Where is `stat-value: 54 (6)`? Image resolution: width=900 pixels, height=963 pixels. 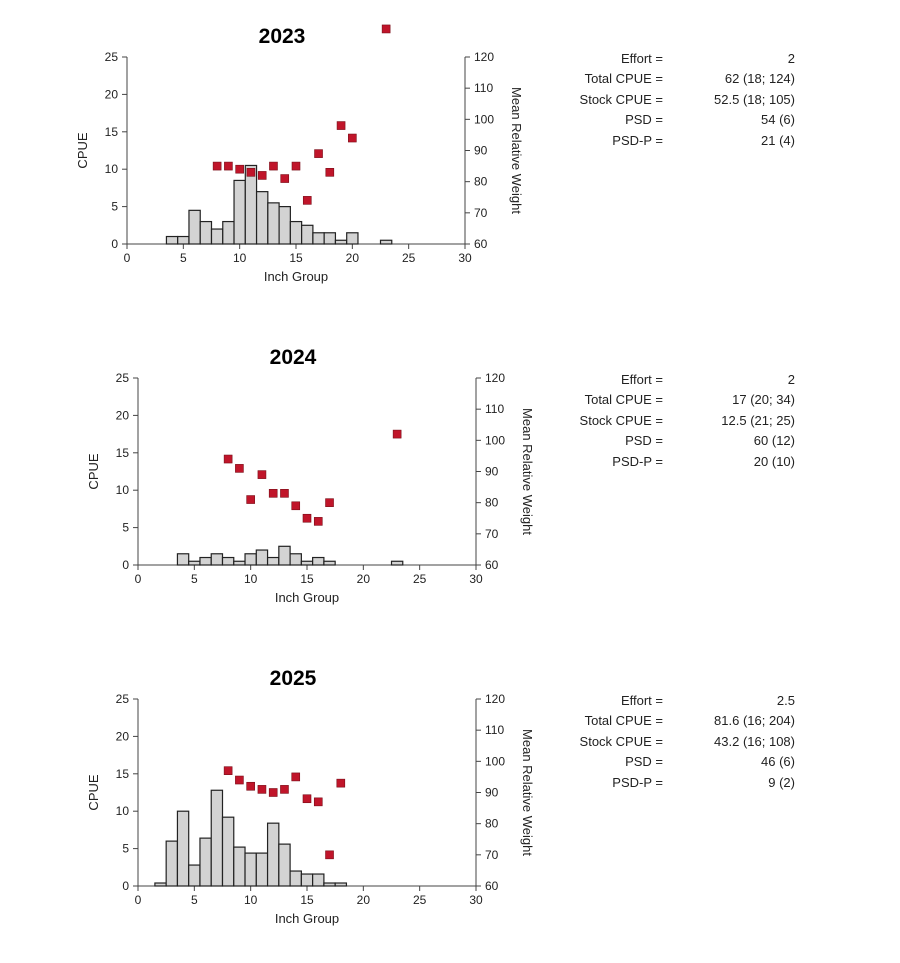
stat-value: 54 (6) is located at coordinates (778, 120).